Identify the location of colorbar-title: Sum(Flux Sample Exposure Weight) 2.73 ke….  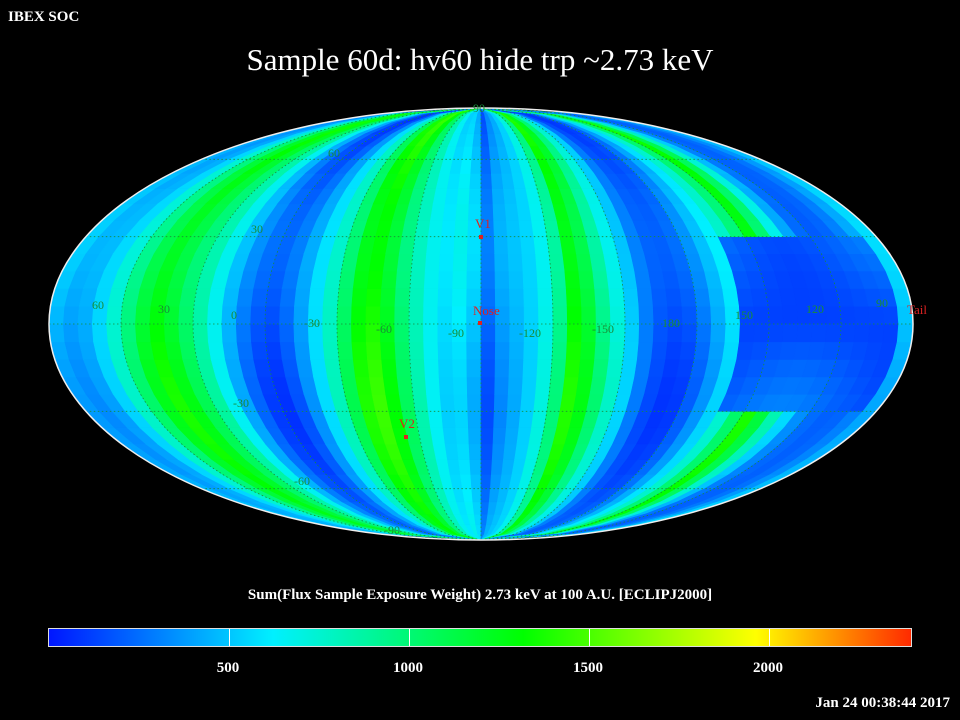
(480, 595).